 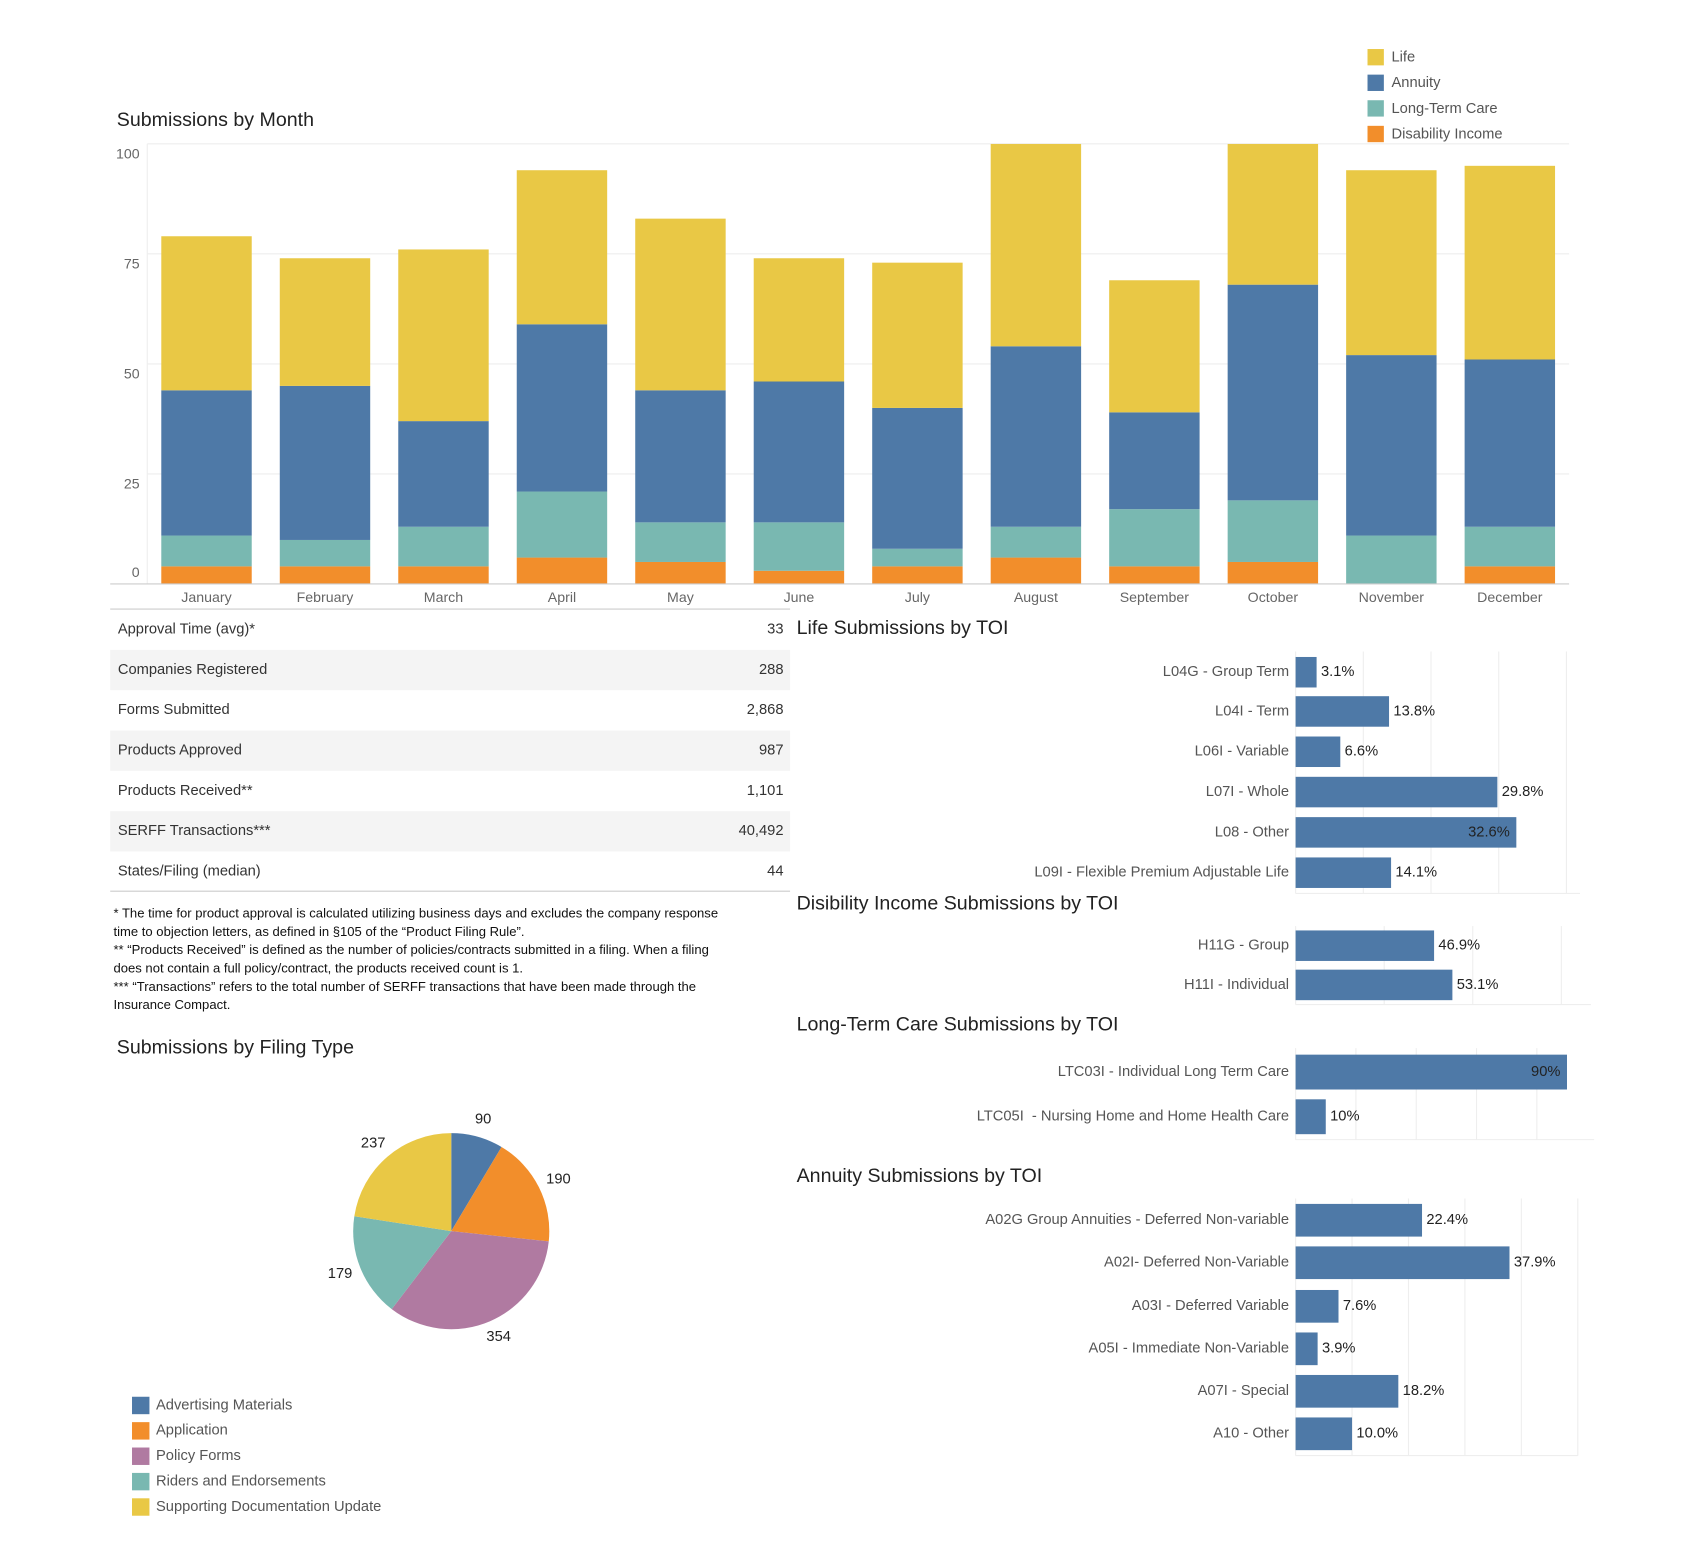 What do you see at coordinates (1535, 1263) in the screenshot?
I see `value-label: 37.9%` at bounding box center [1535, 1263].